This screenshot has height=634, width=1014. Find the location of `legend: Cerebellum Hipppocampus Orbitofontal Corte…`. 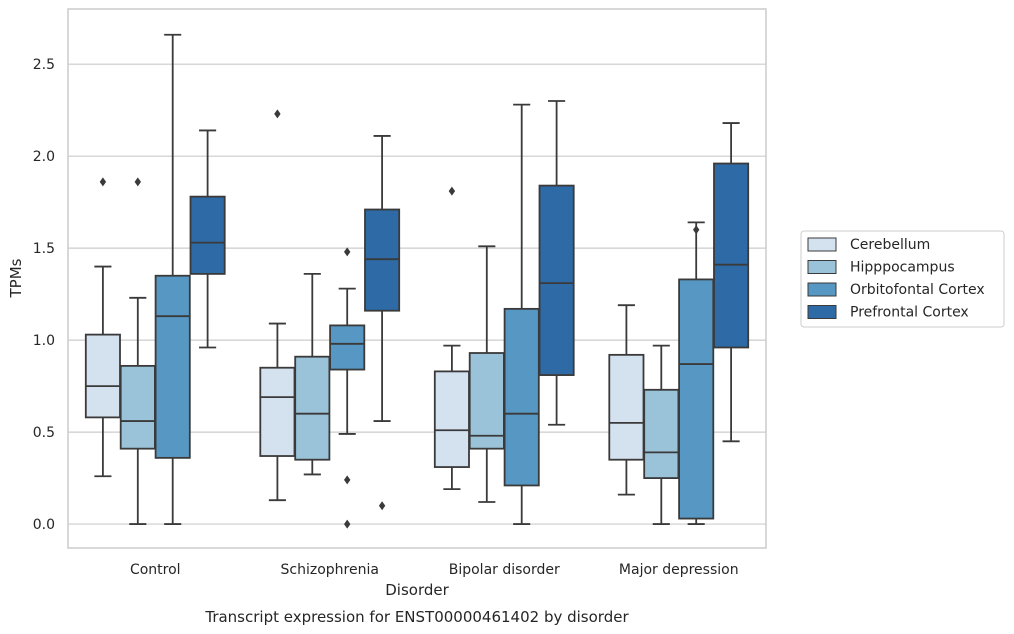

legend: Cerebellum Hipppocampus Orbitofontal Corte… is located at coordinates (902, 279).